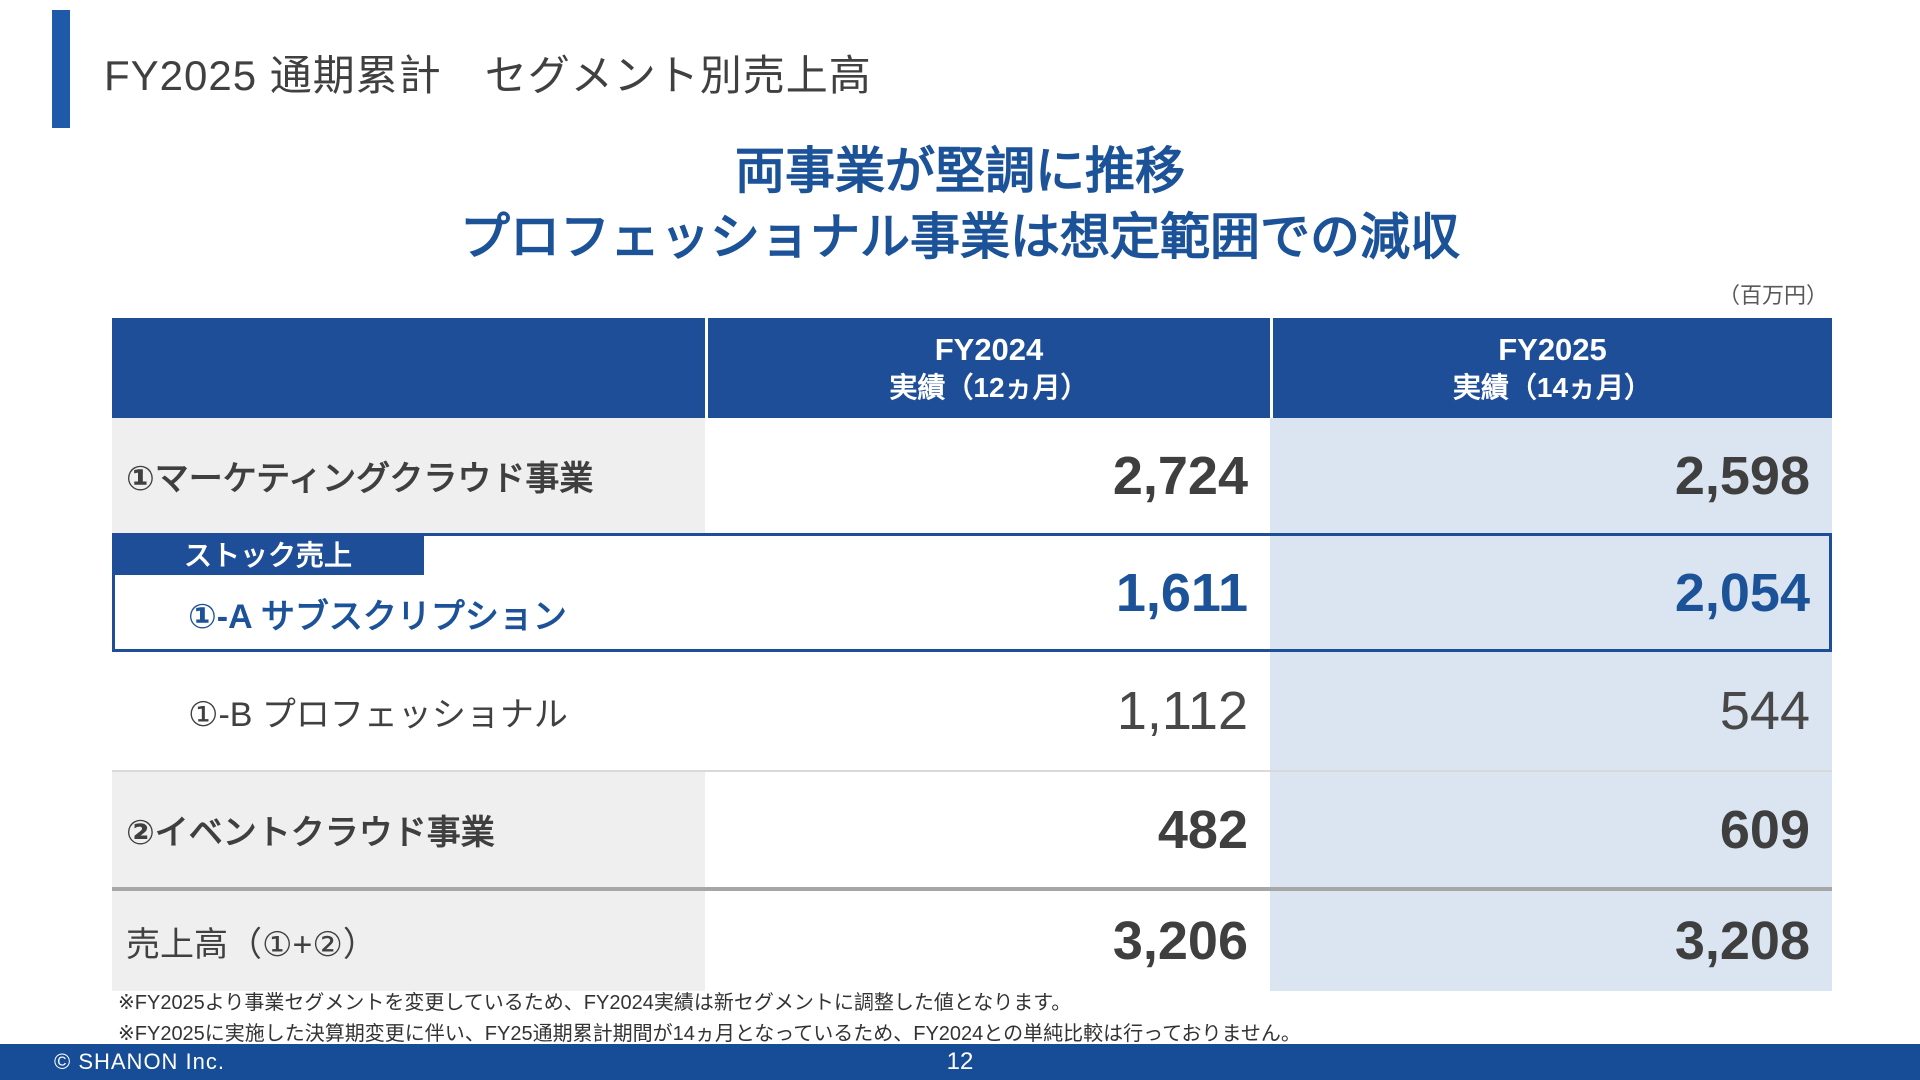 The image size is (1920, 1080). What do you see at coordinates (1551, 711) in the screenshot?
I see `row-fy2025-value: 544` at bounding box center [1551, 711].